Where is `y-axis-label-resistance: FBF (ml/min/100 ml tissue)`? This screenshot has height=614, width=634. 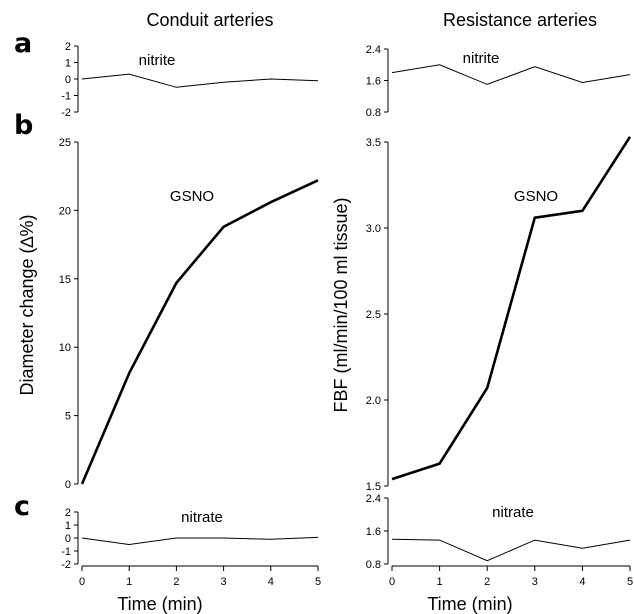 y-axis-label-resistance: FBF (ml/min/100 ml tissue) is located at coordinates (341, 304).